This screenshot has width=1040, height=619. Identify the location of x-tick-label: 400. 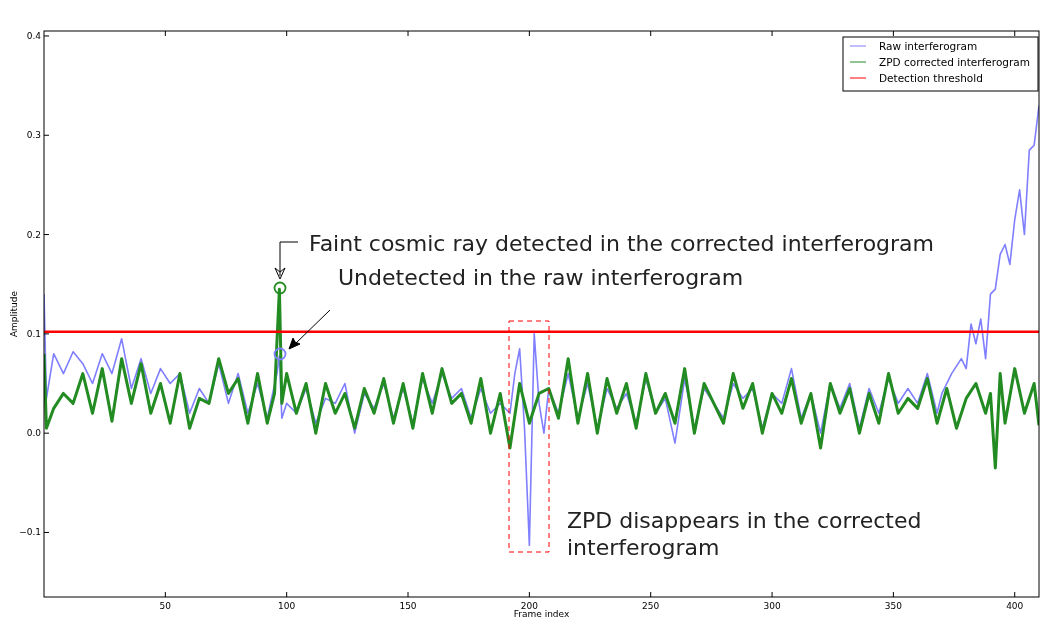
(1015, 606).